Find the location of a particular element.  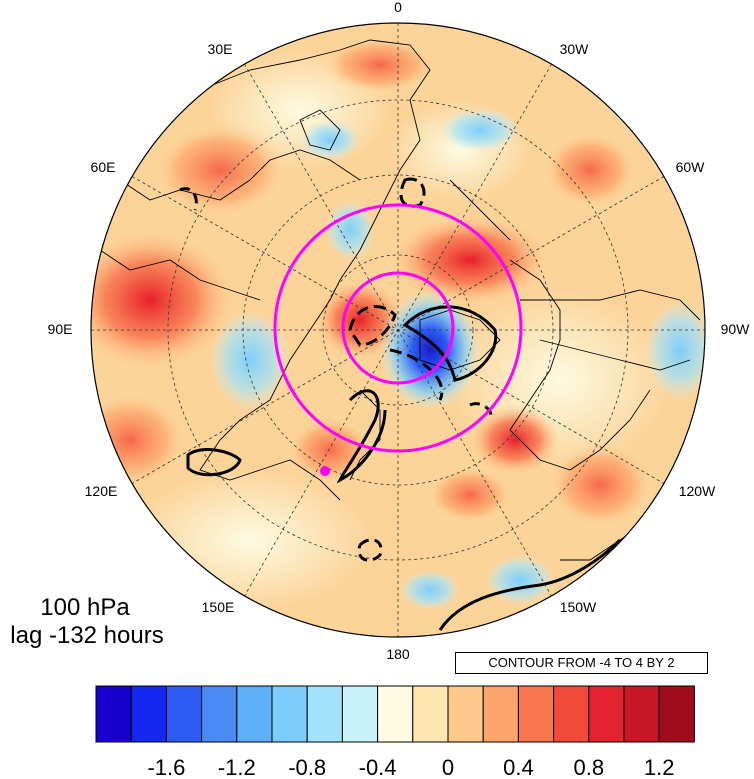

lon-label-90w: 90W is located at coordinates (736, 329).